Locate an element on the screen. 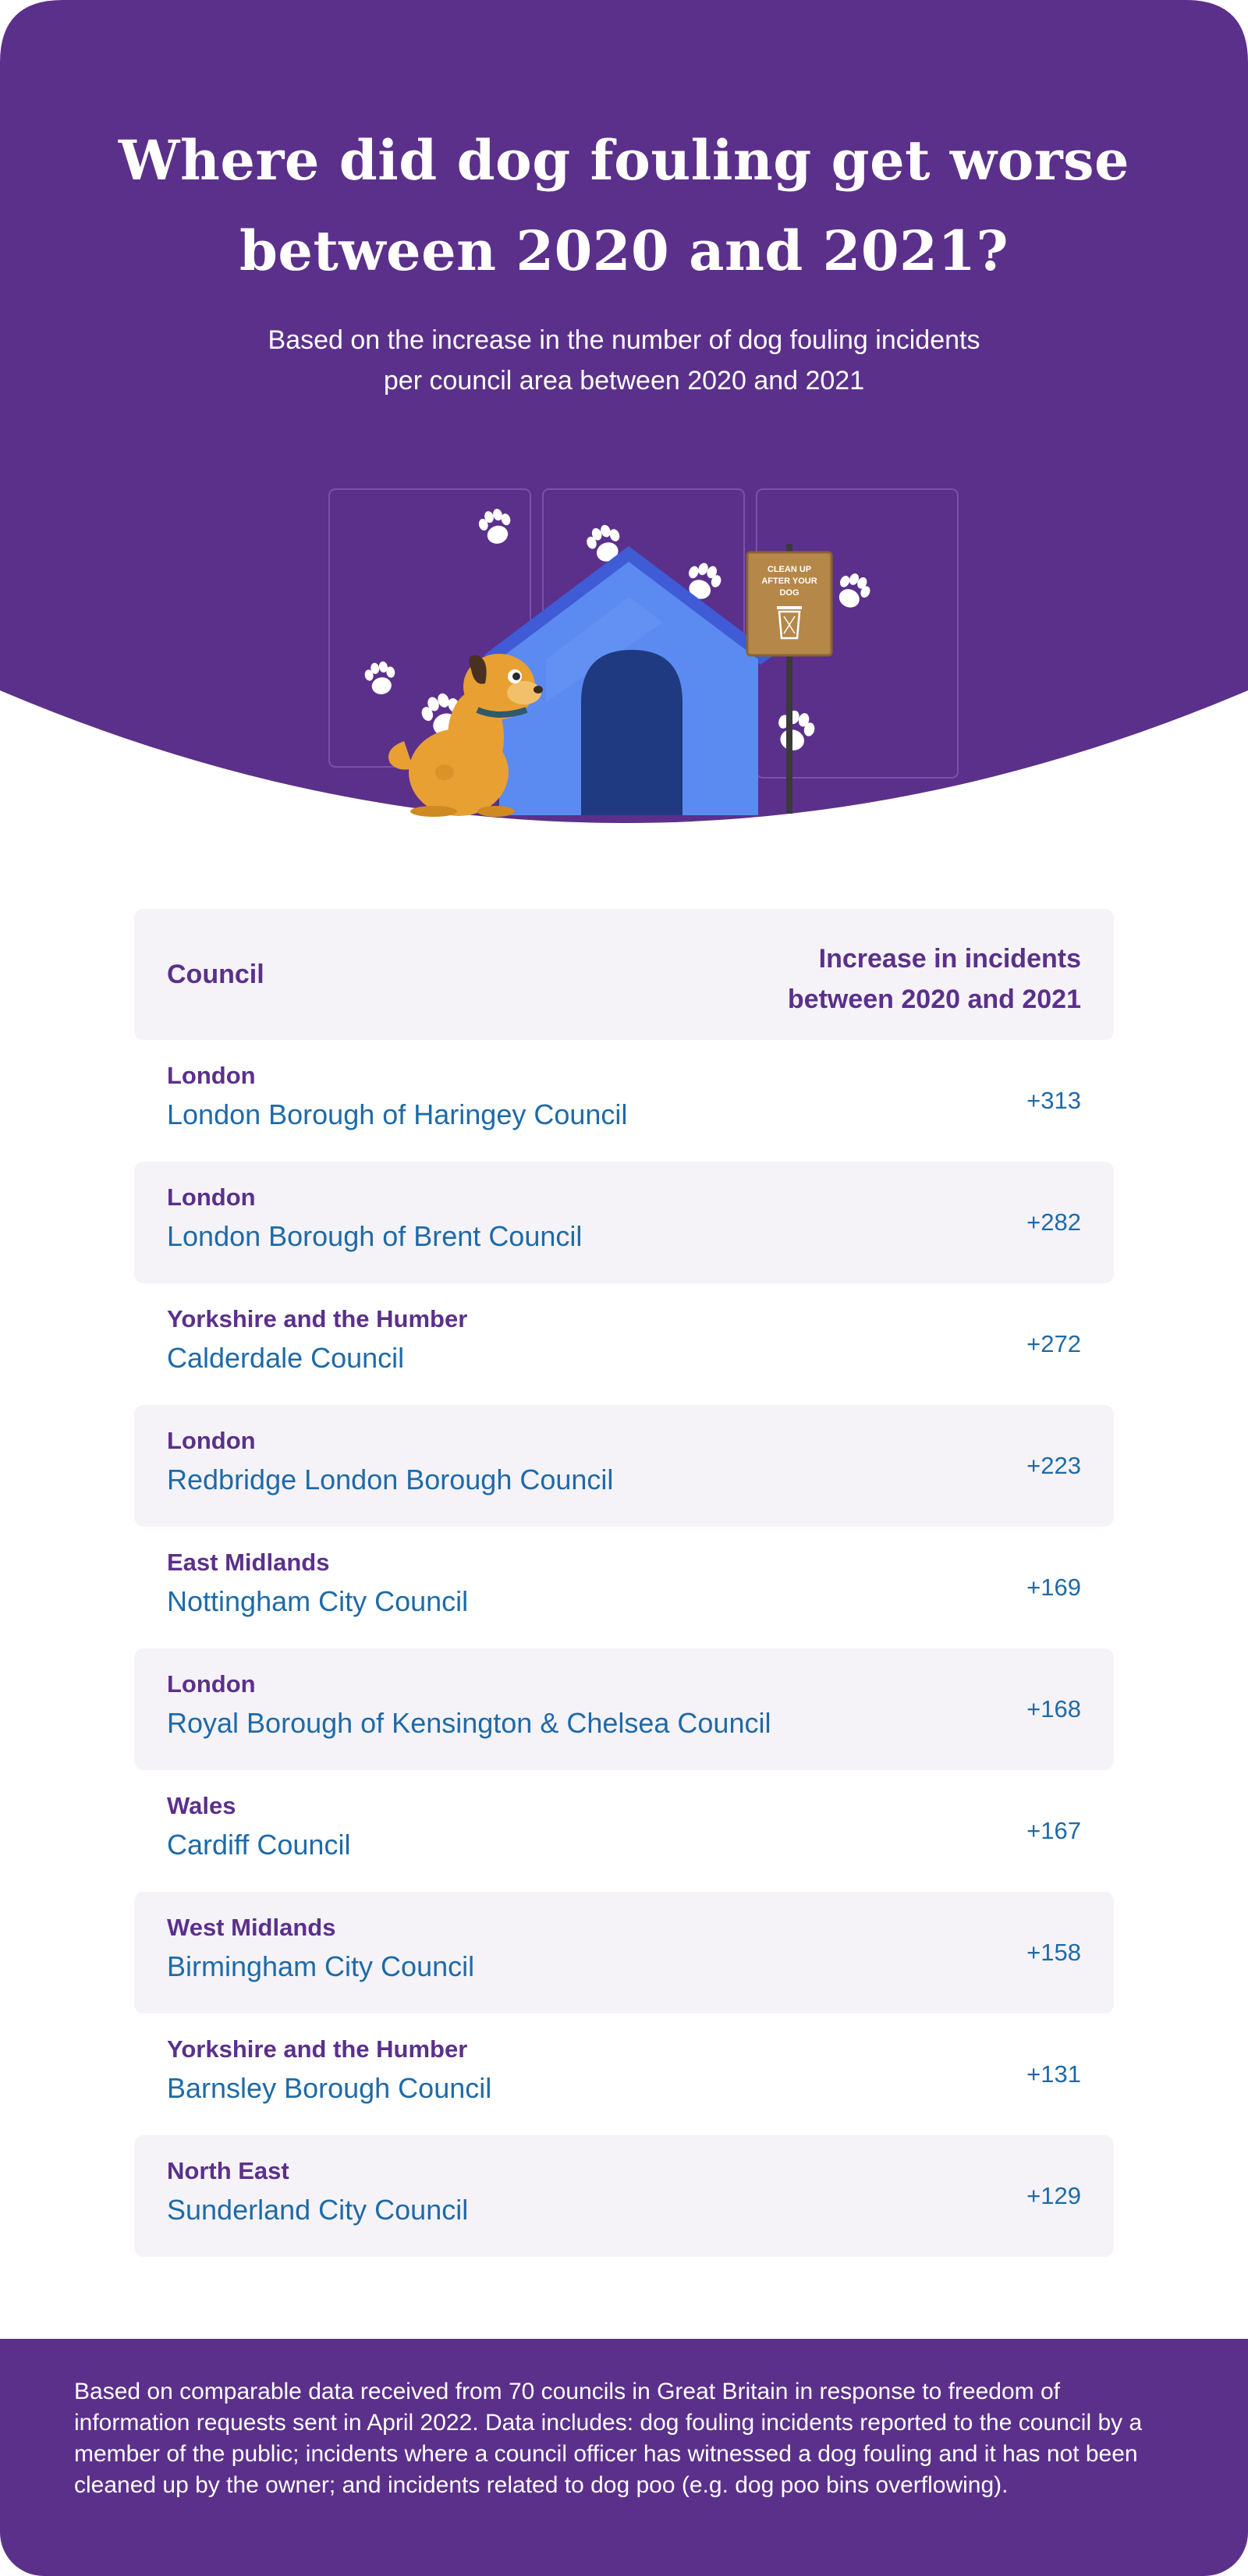 This screenshot has width=1248, height=2576. row-value: +131 is located at coordinates (1054, 2074).